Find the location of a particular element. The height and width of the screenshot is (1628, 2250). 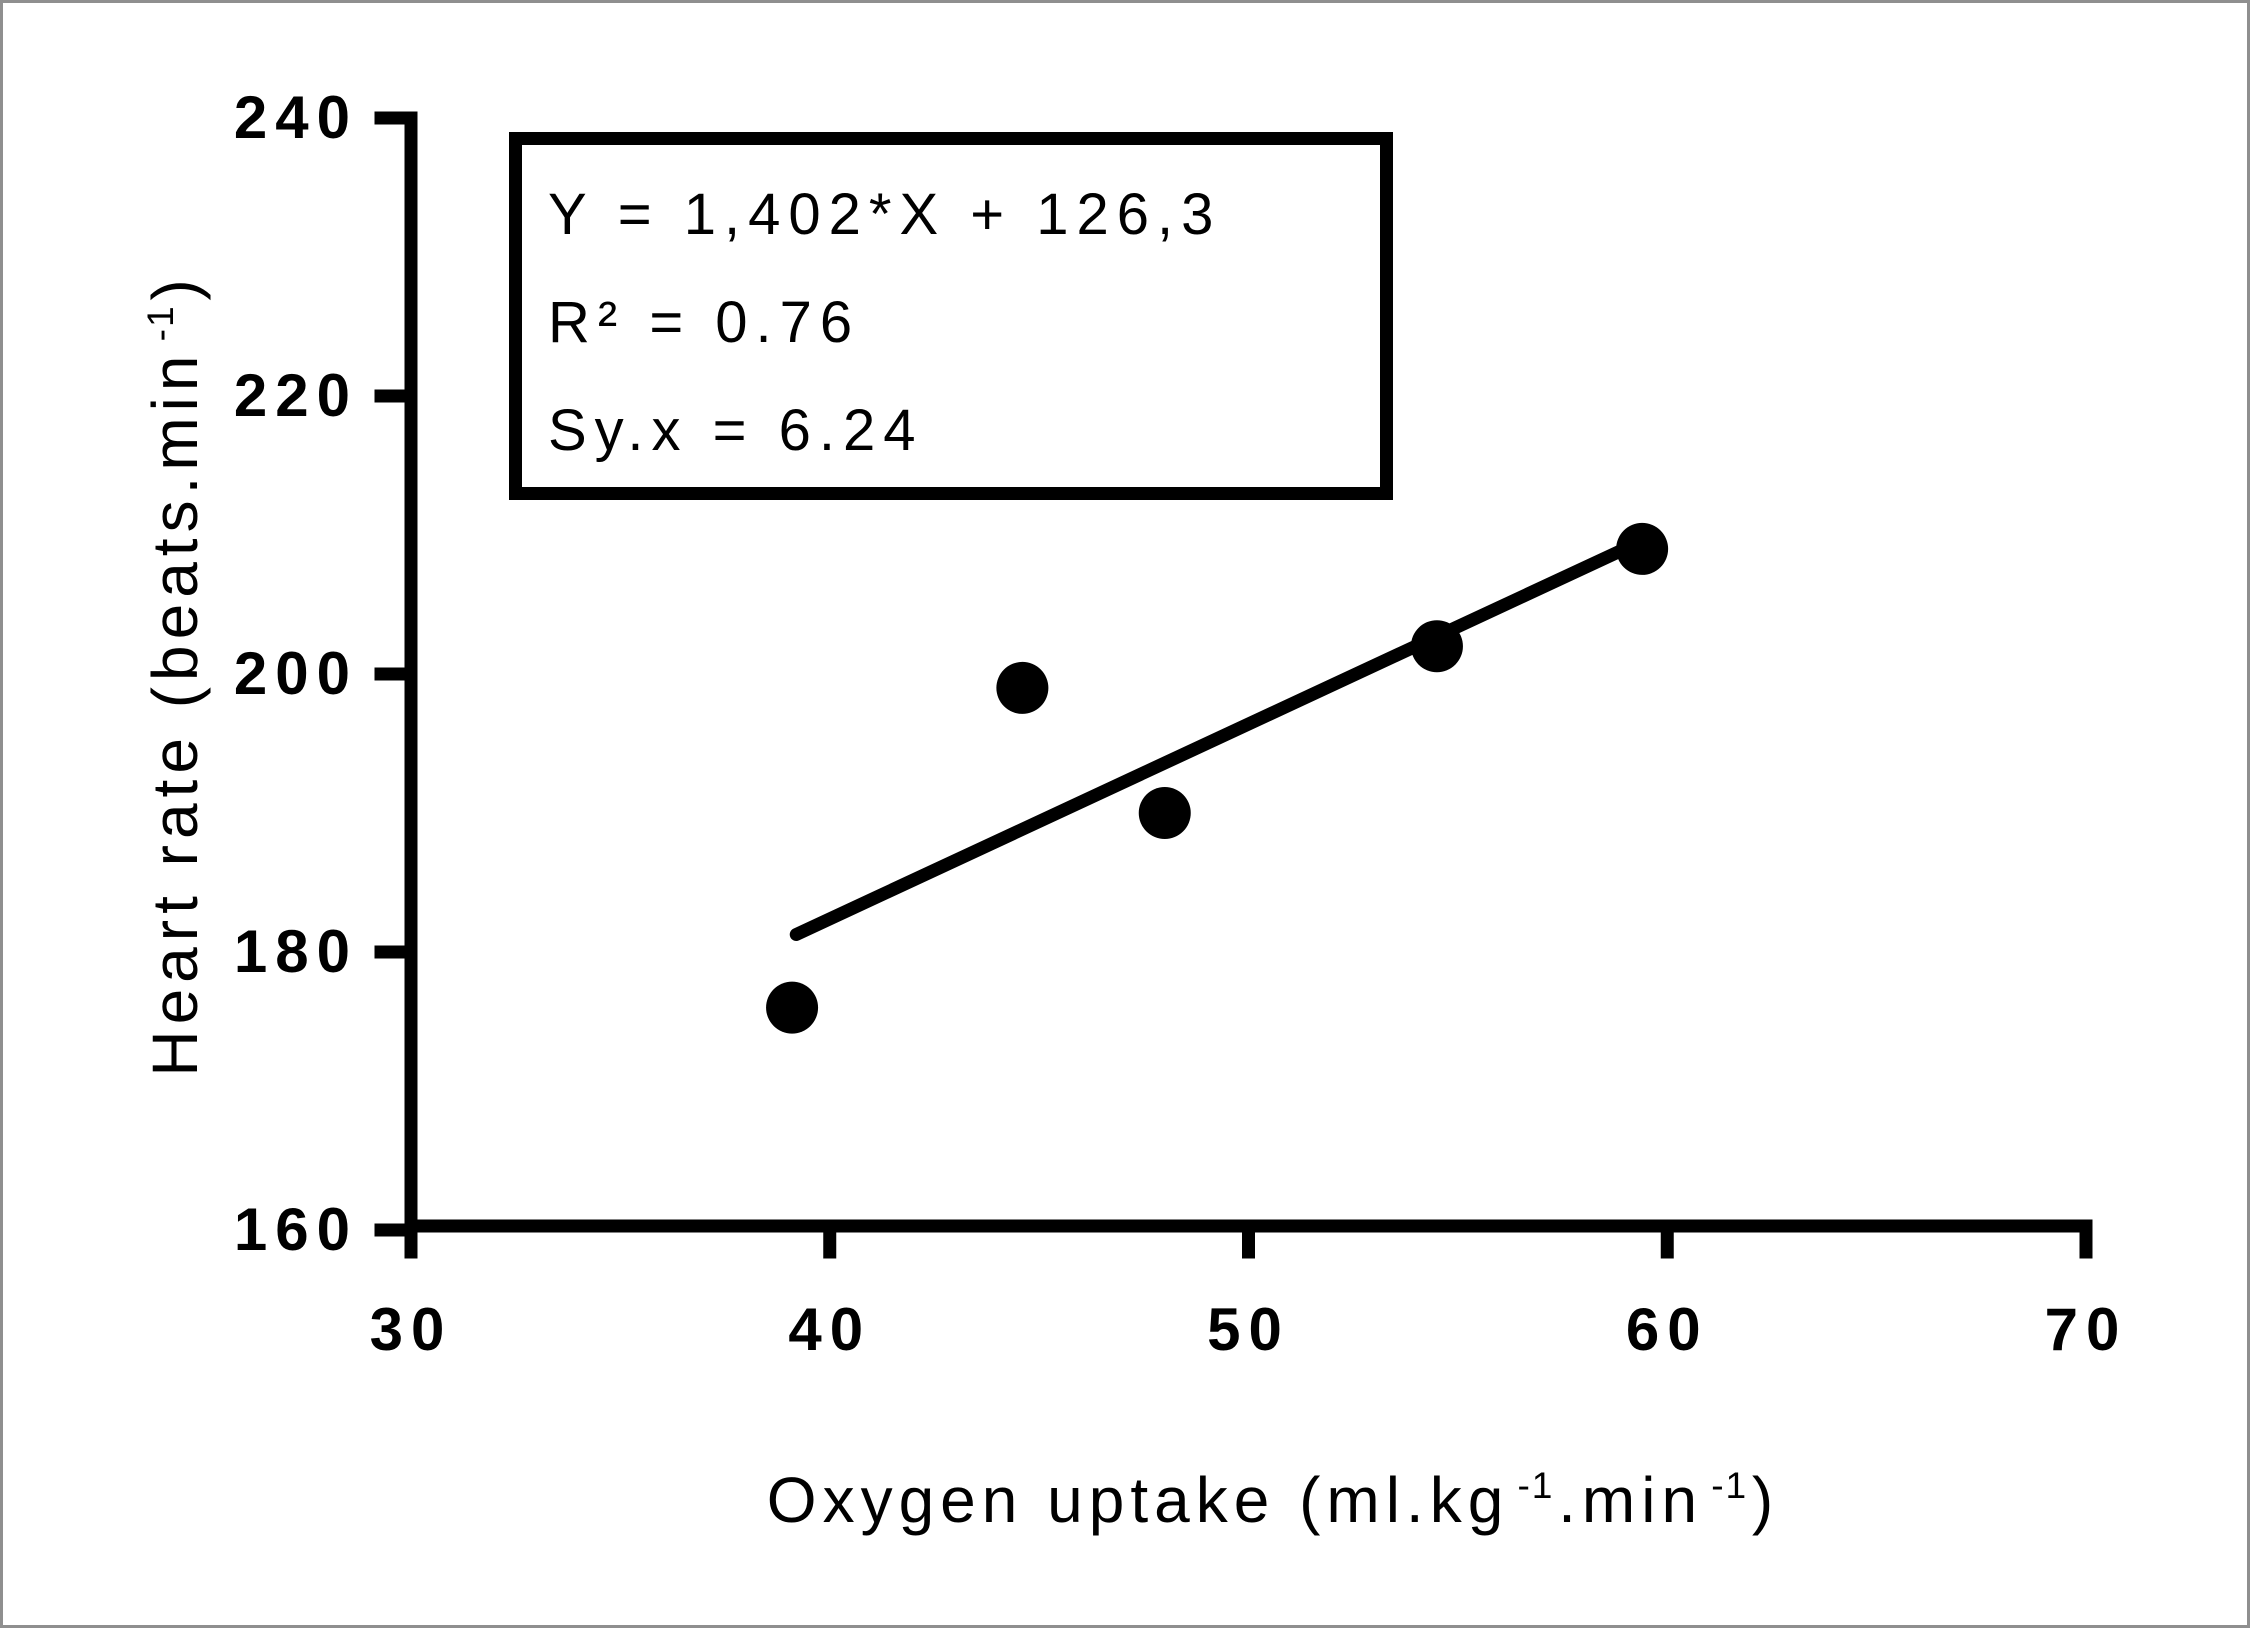

x-tick-label-70: 70 is located at coordinates (2086, 1329).